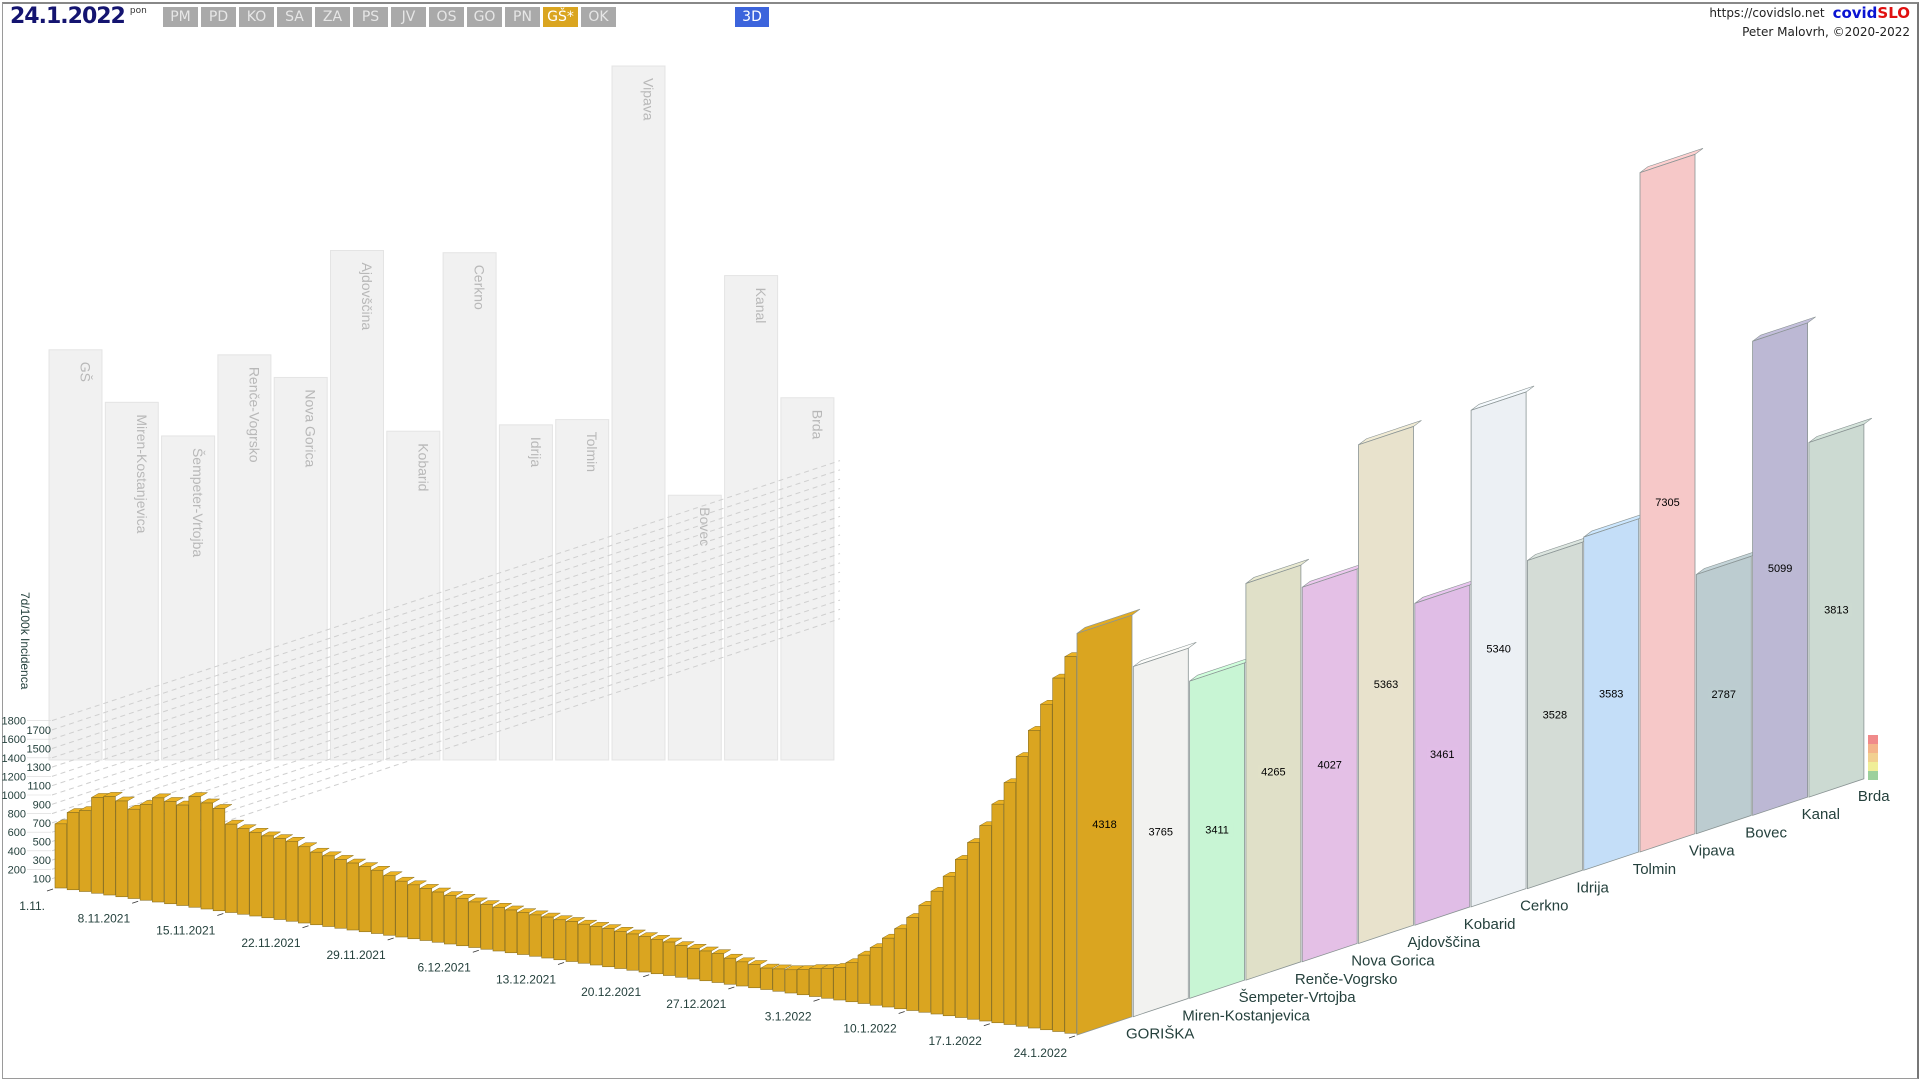 This screenshot has height=1080, width=1920. Describe the element at coordinates (370, 17) in the screenshot. I see `region-button-5: PS` at that location.